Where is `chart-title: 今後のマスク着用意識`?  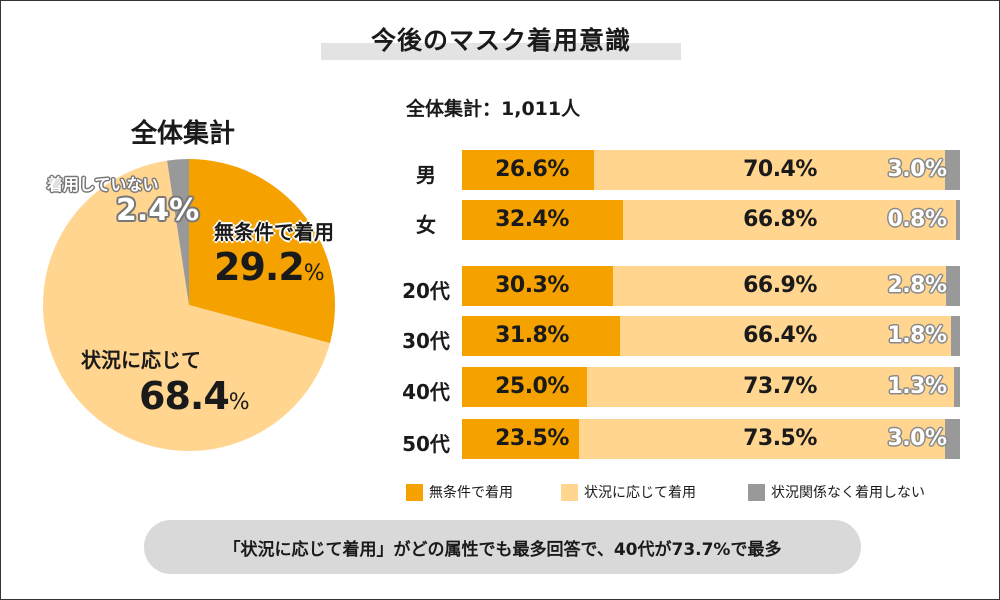
chart-title: 今後のマスク着用意識 is located at coordinates (500, 40).